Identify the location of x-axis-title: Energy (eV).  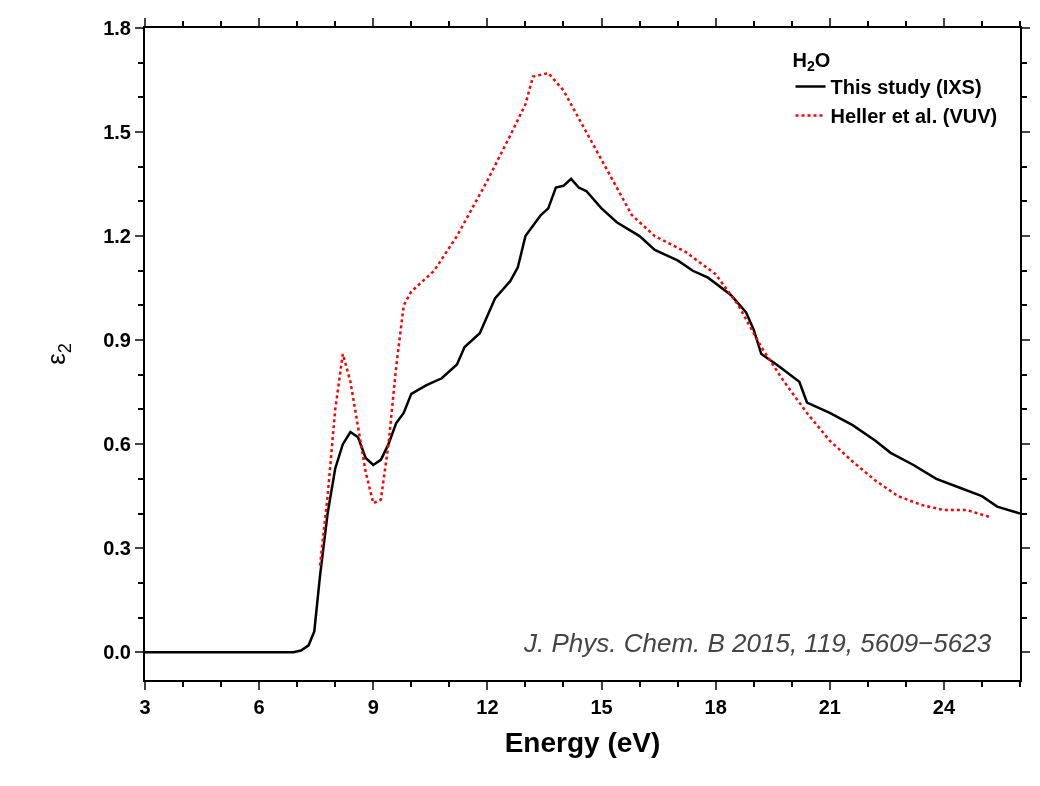
(582, 742).